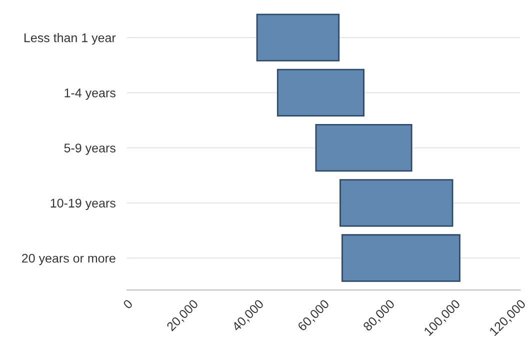 The height and width of the screenshot is (350, 530). I want to click on y-tick-label: Less than 1 year, so click(70, 39).